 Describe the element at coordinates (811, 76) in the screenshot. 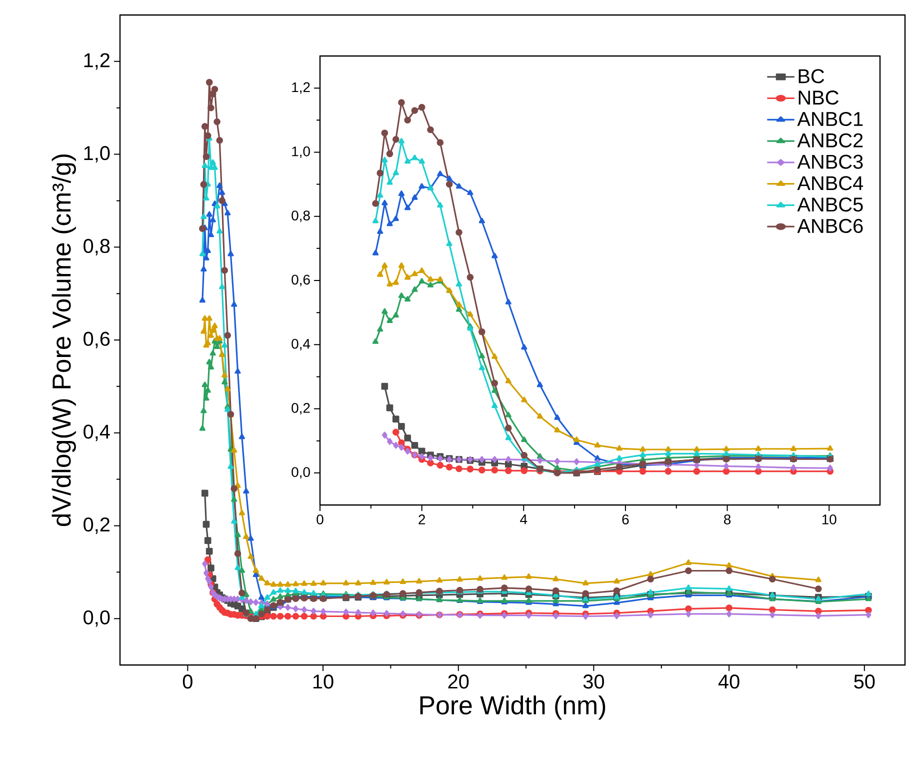

I see `legend-label: BC` at that location.